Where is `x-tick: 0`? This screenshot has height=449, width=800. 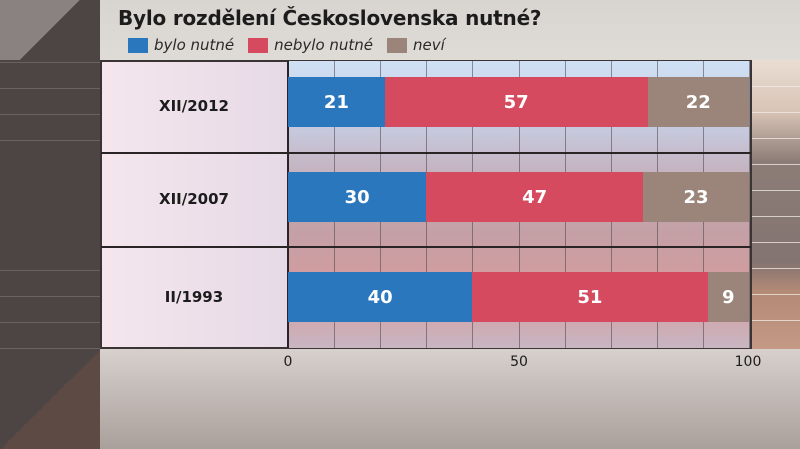
x-tick: 0 is located at coordinates (288, 362).